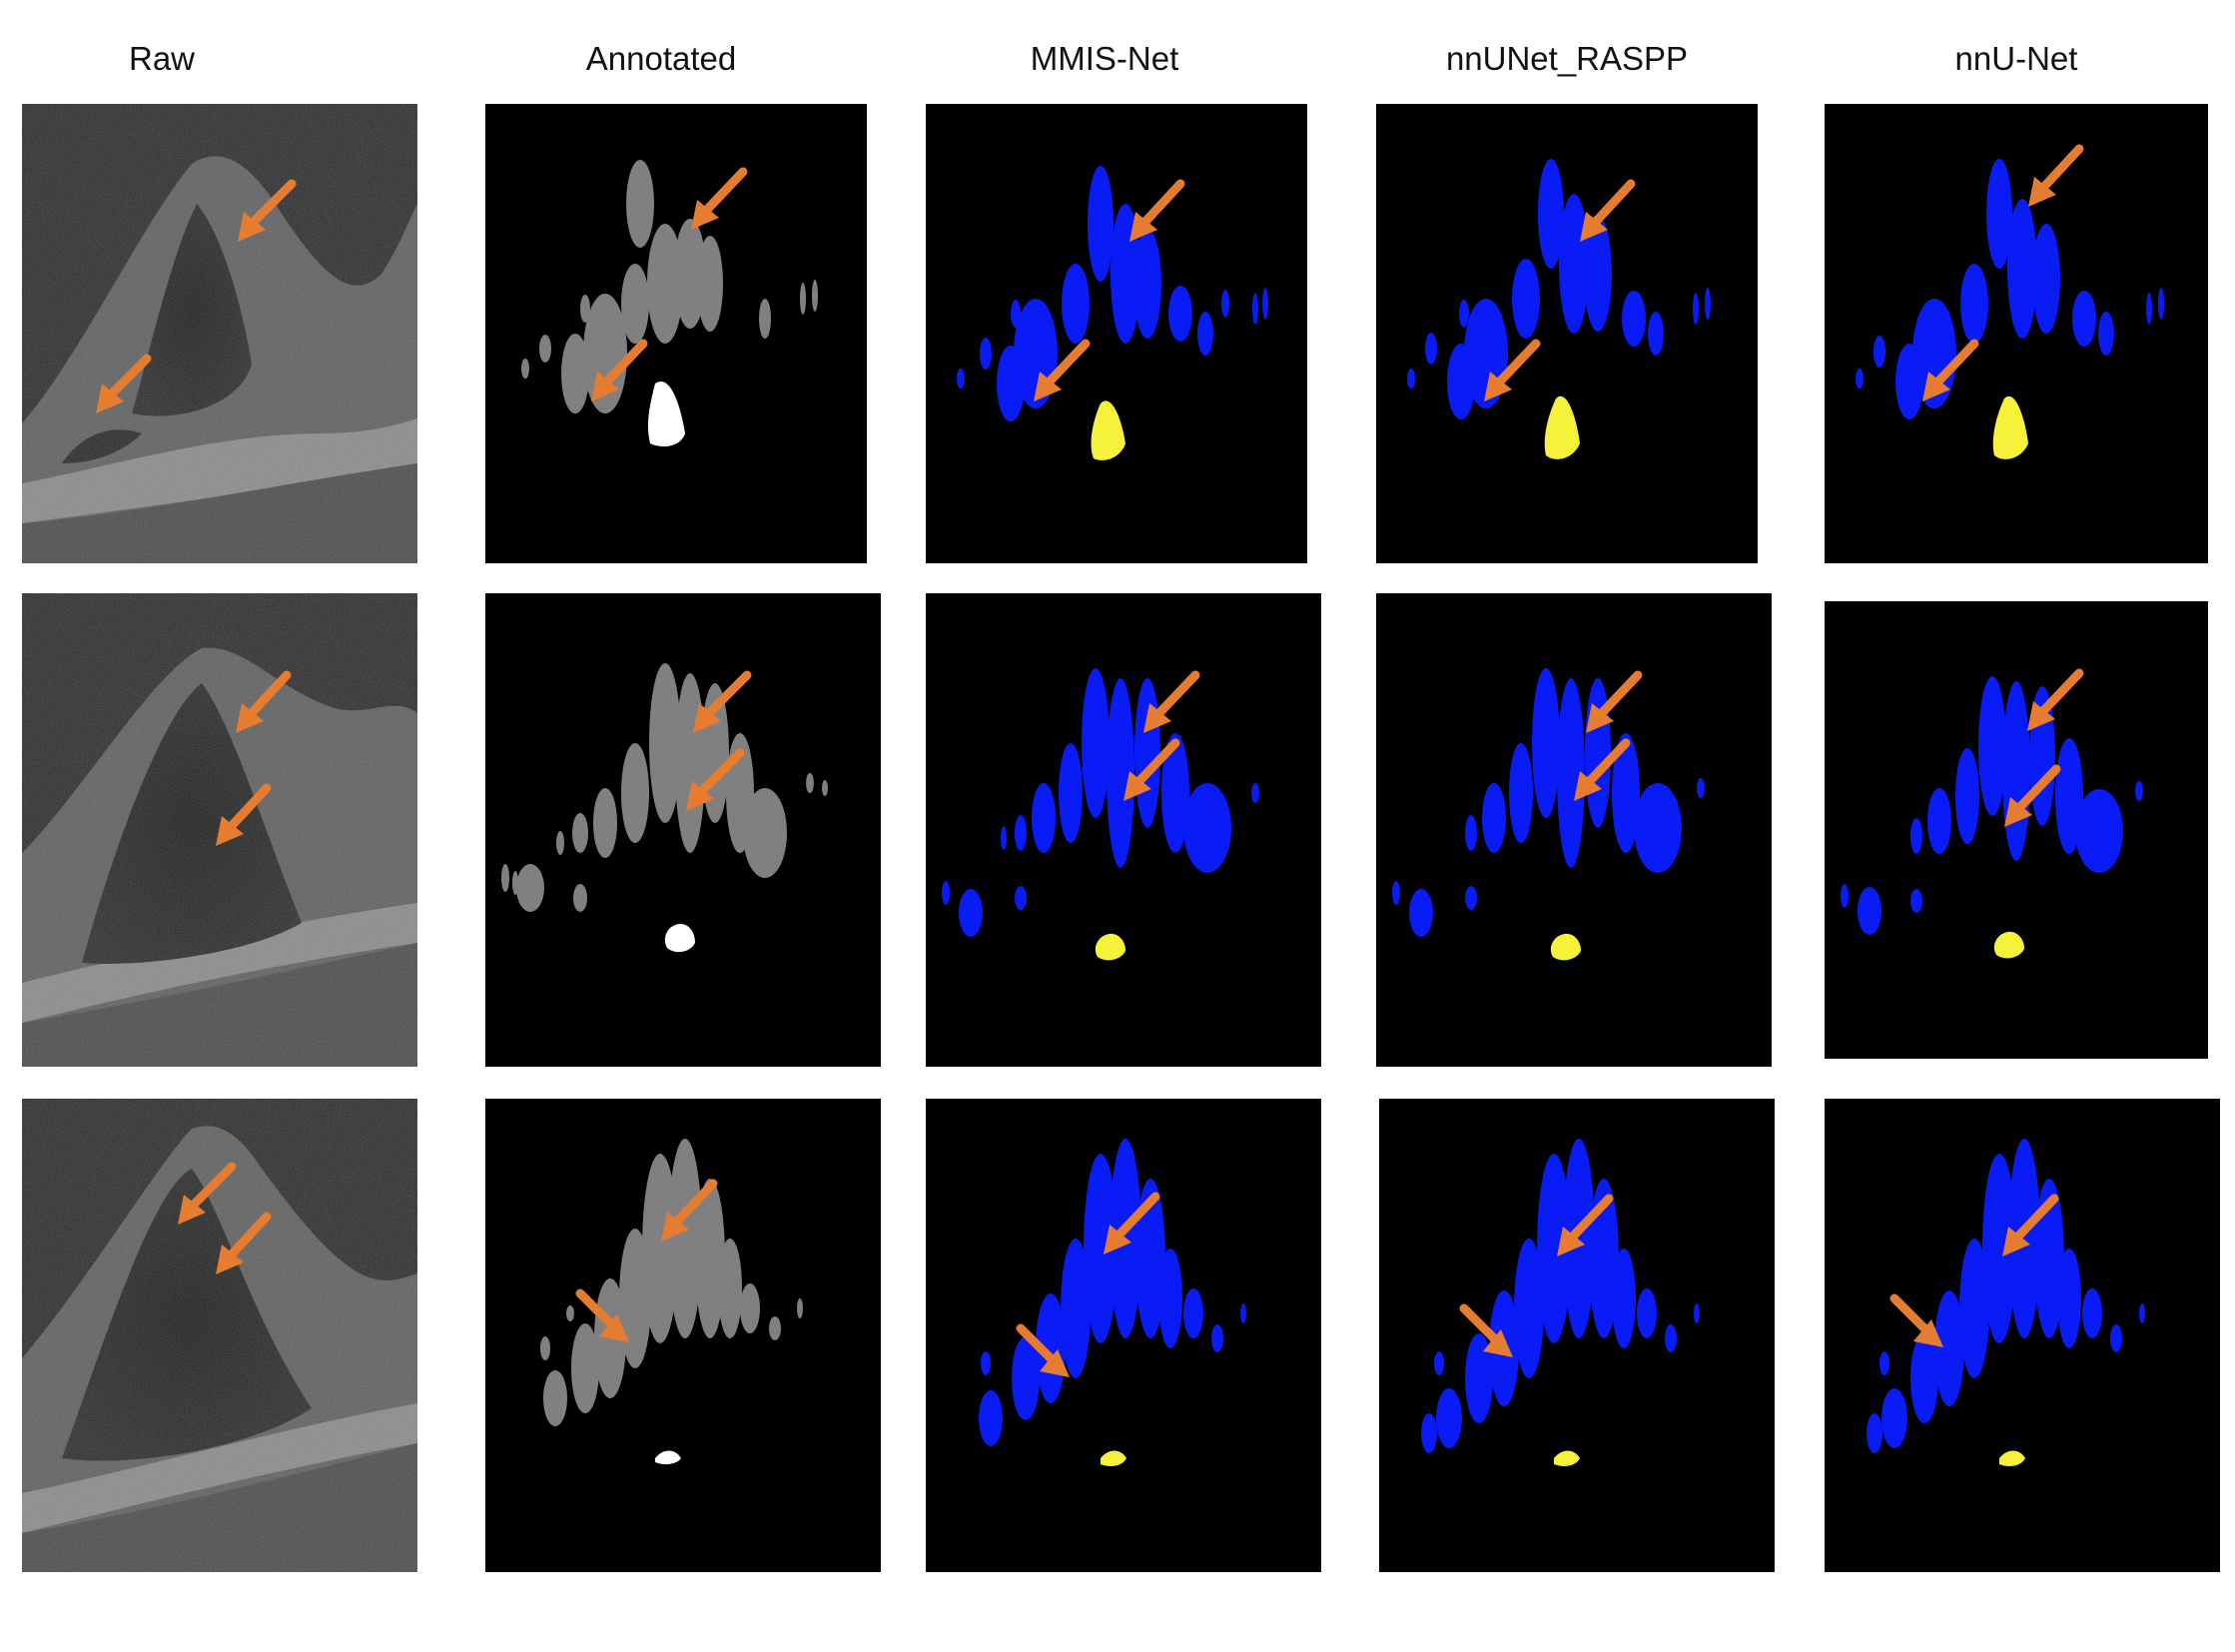 The height and width of the screenshot is (1652, 2235). I want to click on column-header-nnunet-raspp: nnUNet_RASPP, so click(1567, 58).